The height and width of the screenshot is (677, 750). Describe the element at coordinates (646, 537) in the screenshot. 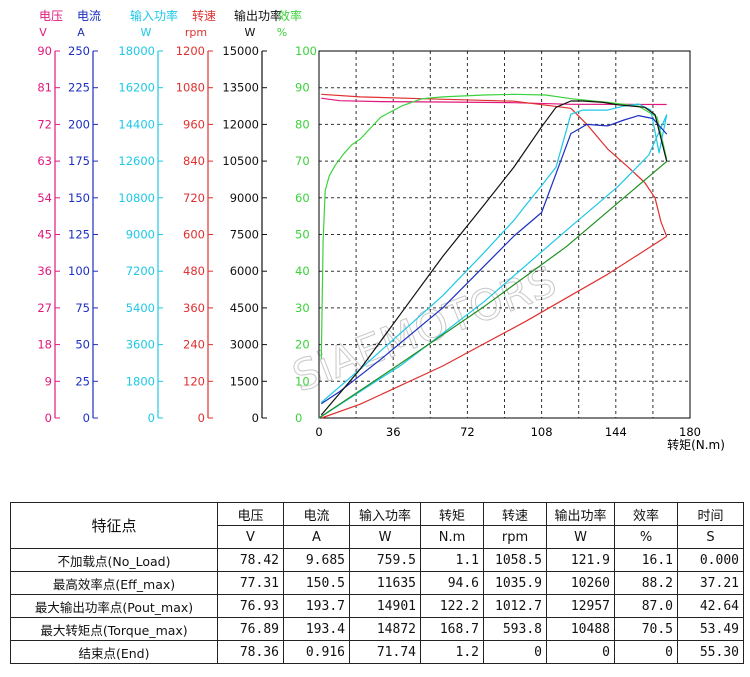

I see `column-header-unit: %` at that location.